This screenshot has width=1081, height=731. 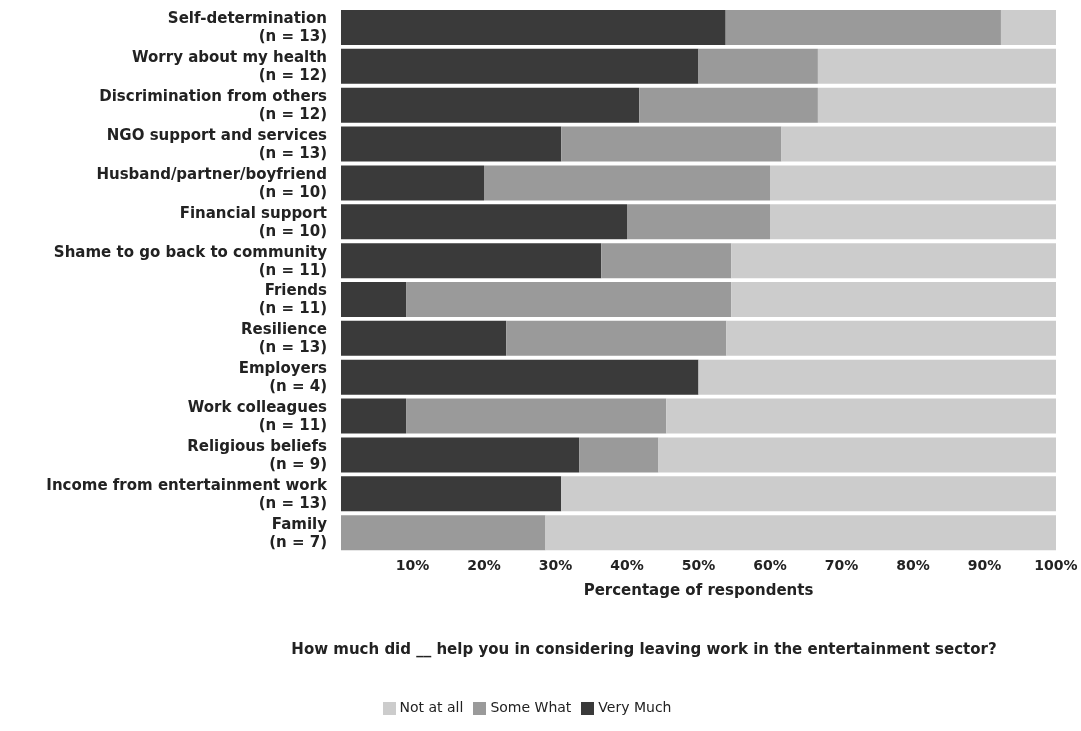 What do you see at coordinates (698, 590) in the screenshot?
I see `x-axis-title: Percentage of respondents` at bounding box center [698, 590].